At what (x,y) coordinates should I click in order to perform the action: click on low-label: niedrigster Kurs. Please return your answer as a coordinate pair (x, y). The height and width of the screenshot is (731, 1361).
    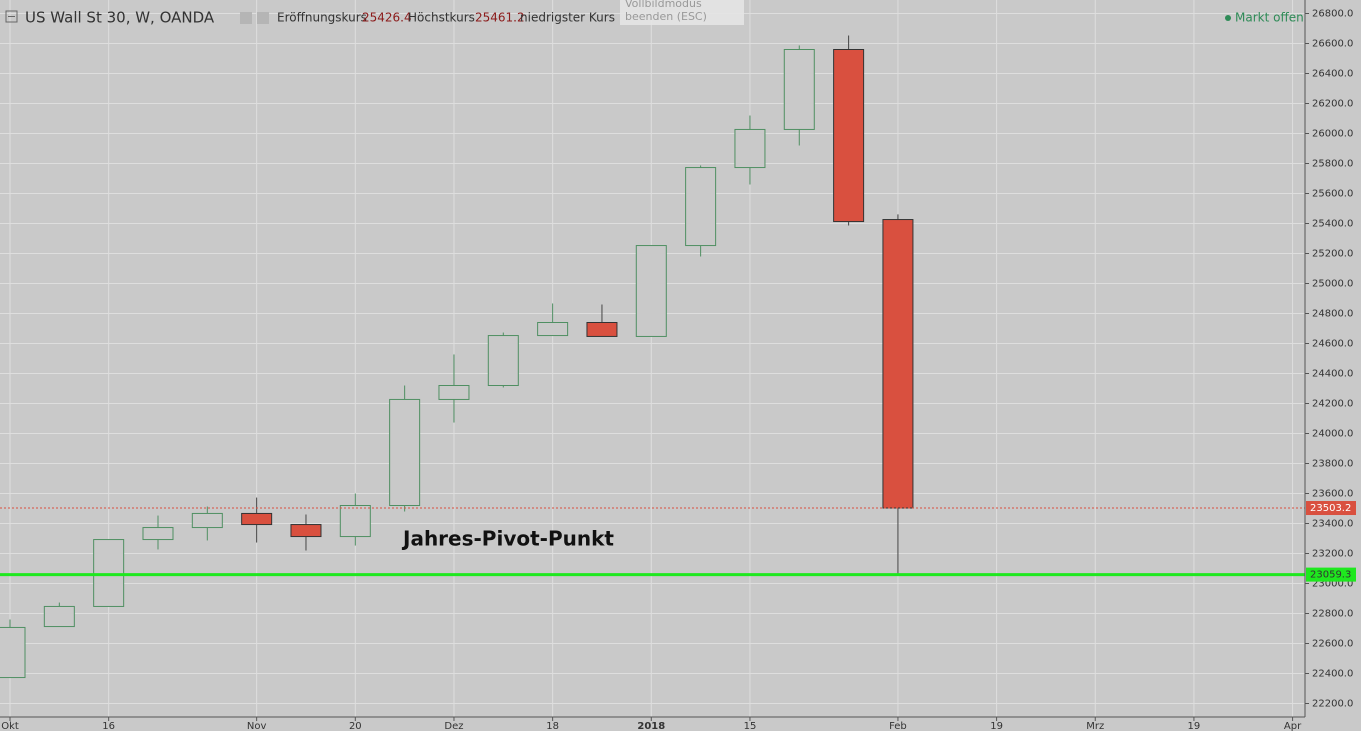
    Looking at the image, I should click on (567, 18).